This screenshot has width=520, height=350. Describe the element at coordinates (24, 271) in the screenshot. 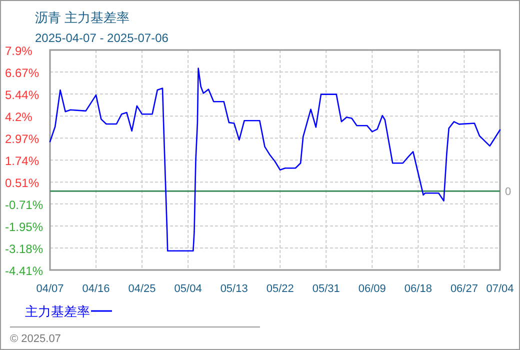

I see `y-tick-label: -4.41%` at that location.